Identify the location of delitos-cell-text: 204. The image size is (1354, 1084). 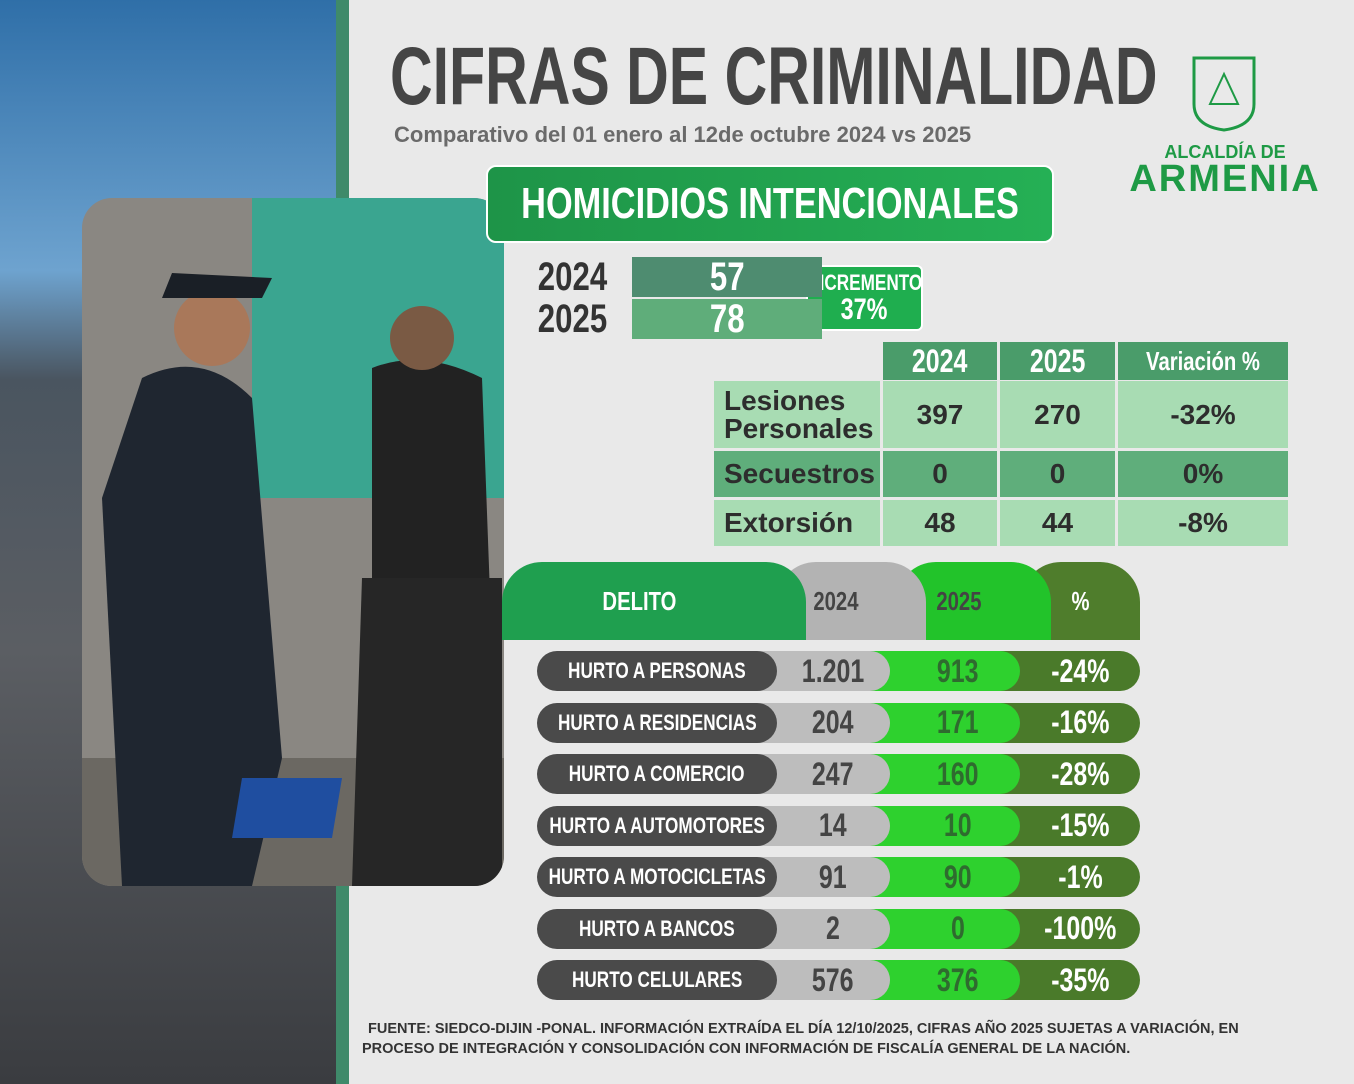
(833, 722).